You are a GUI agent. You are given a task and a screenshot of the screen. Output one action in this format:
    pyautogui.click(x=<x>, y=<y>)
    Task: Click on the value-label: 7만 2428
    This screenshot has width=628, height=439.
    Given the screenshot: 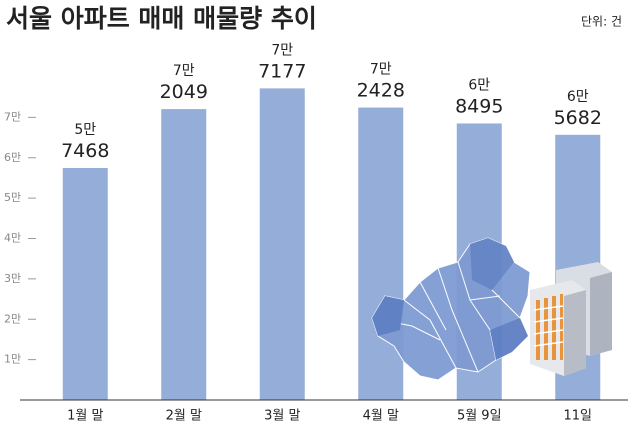 What is the action you would take?
    pyautogui.click(x=381, y=82)
    